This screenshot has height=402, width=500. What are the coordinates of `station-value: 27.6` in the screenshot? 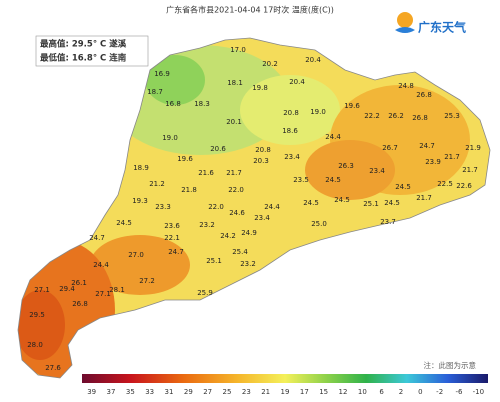 It's located at (53, 368).